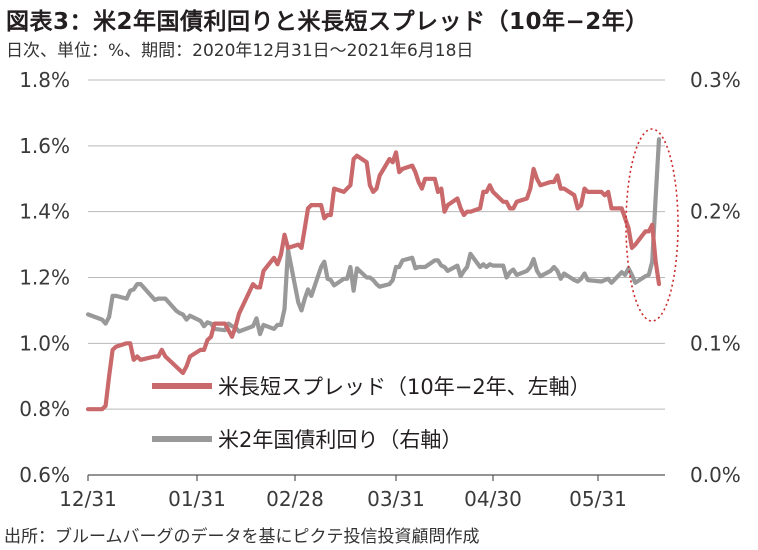 The width and height of the screenshot is (758, 550). Describe the element at coordinates (44, 475) in the screenshot. I see `left-tick-label: 0.6%` at that location.